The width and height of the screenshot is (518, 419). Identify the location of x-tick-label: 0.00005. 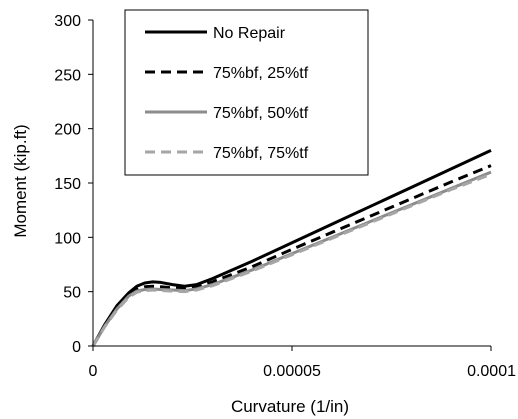
(292, 371).